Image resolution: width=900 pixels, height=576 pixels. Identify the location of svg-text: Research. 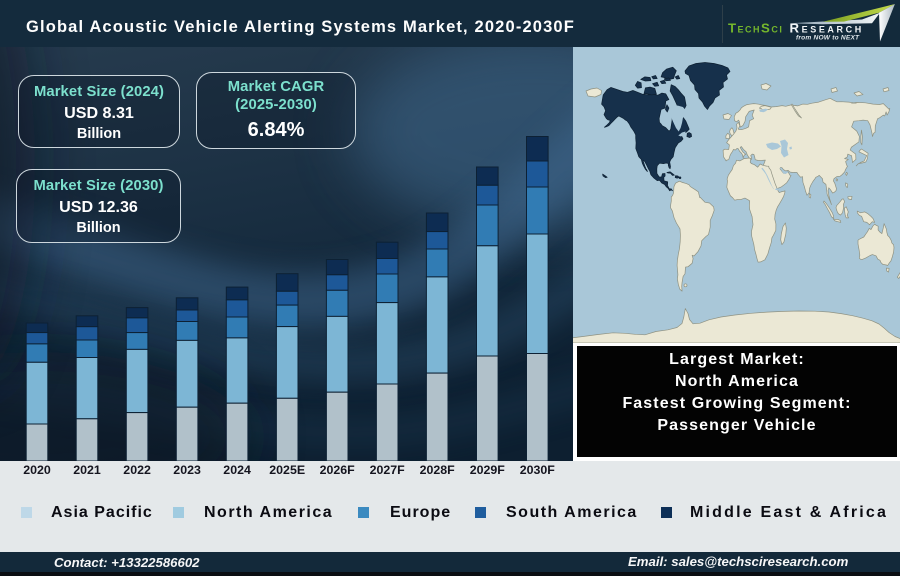
(827, 28).